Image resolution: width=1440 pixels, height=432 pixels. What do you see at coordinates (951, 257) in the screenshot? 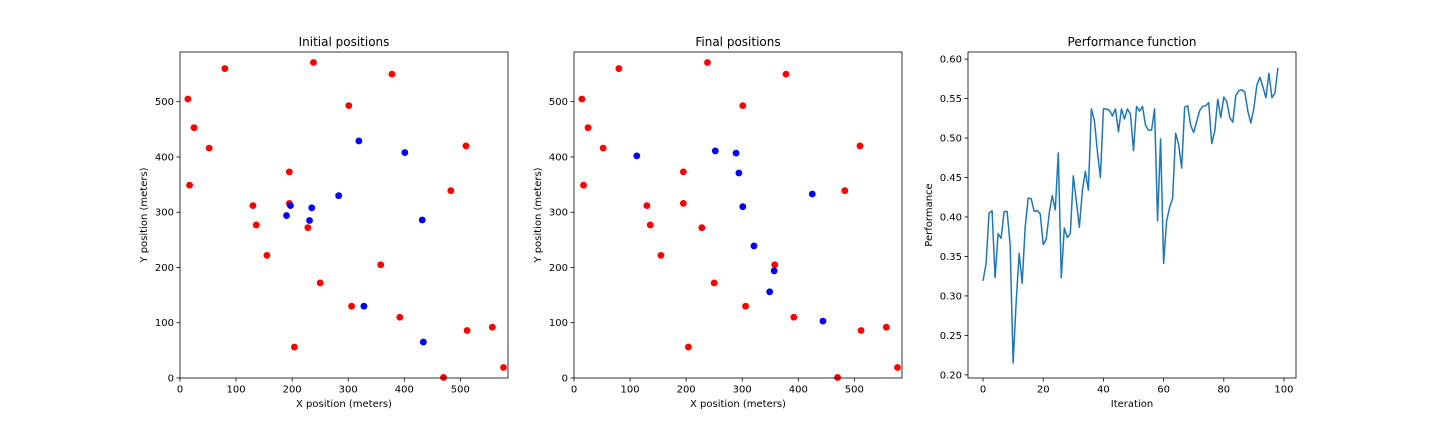
I see `y-tick-label: 0.35` at bounding box center [951, 257].